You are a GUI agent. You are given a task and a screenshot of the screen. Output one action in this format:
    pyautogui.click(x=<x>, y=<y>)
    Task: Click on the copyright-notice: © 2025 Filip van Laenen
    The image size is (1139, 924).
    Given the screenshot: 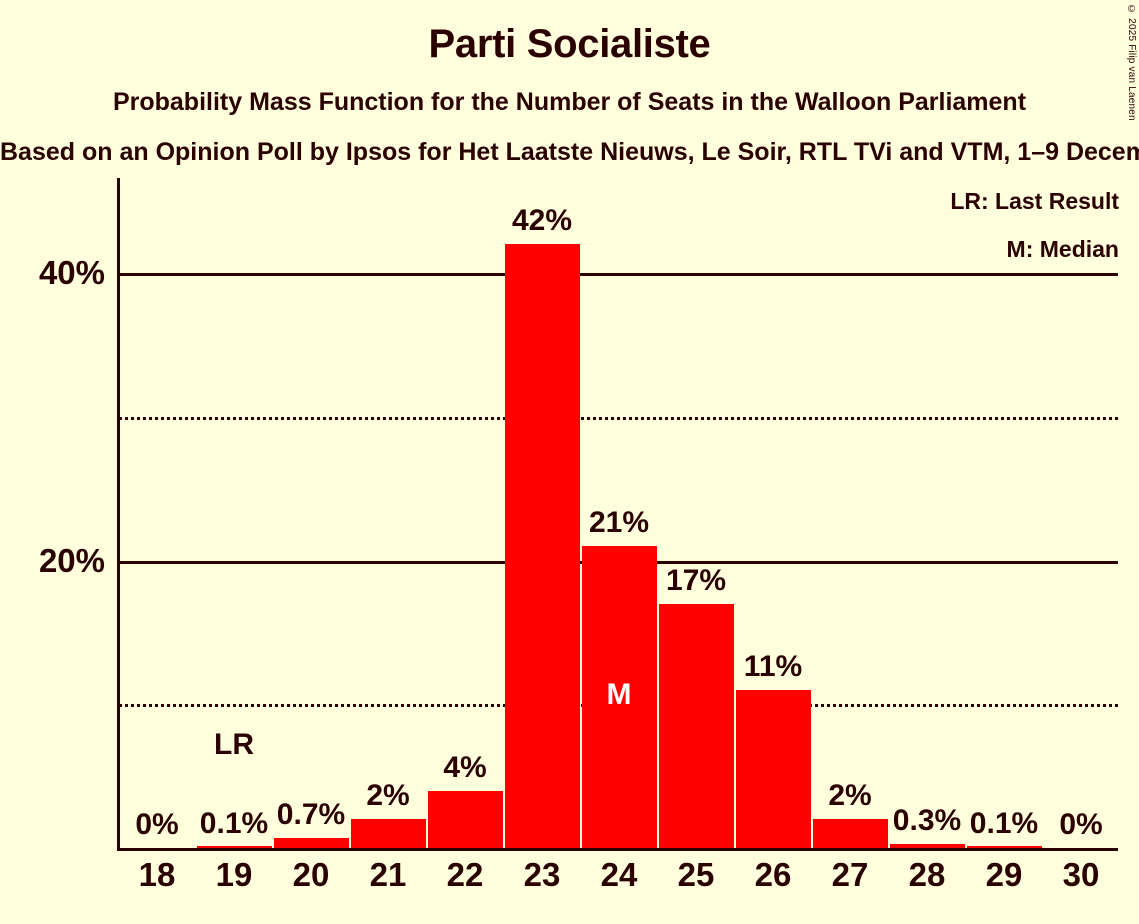 What is the action you would take?
    pyautogui.click(x=1131, y=62)
    